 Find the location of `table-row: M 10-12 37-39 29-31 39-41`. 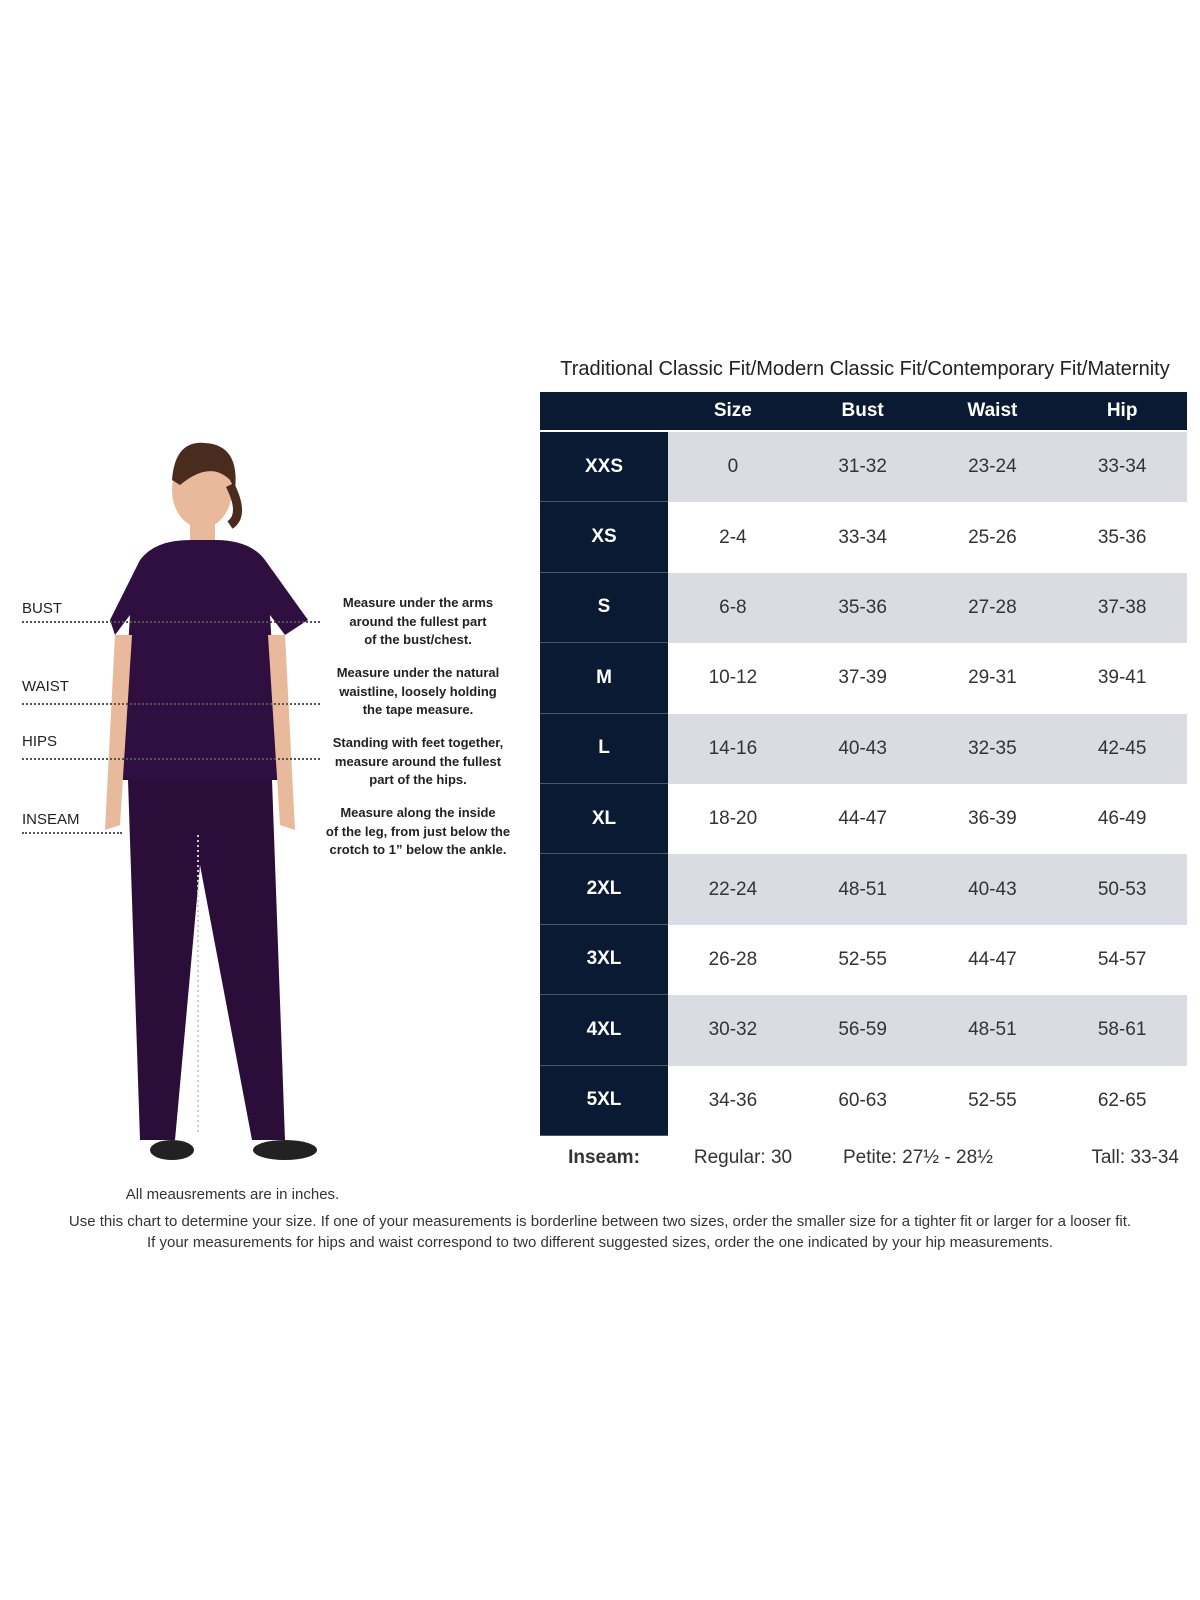

table-row: M 10-12 37-39 29-31 39-41 is located at coordinates (863, 678).